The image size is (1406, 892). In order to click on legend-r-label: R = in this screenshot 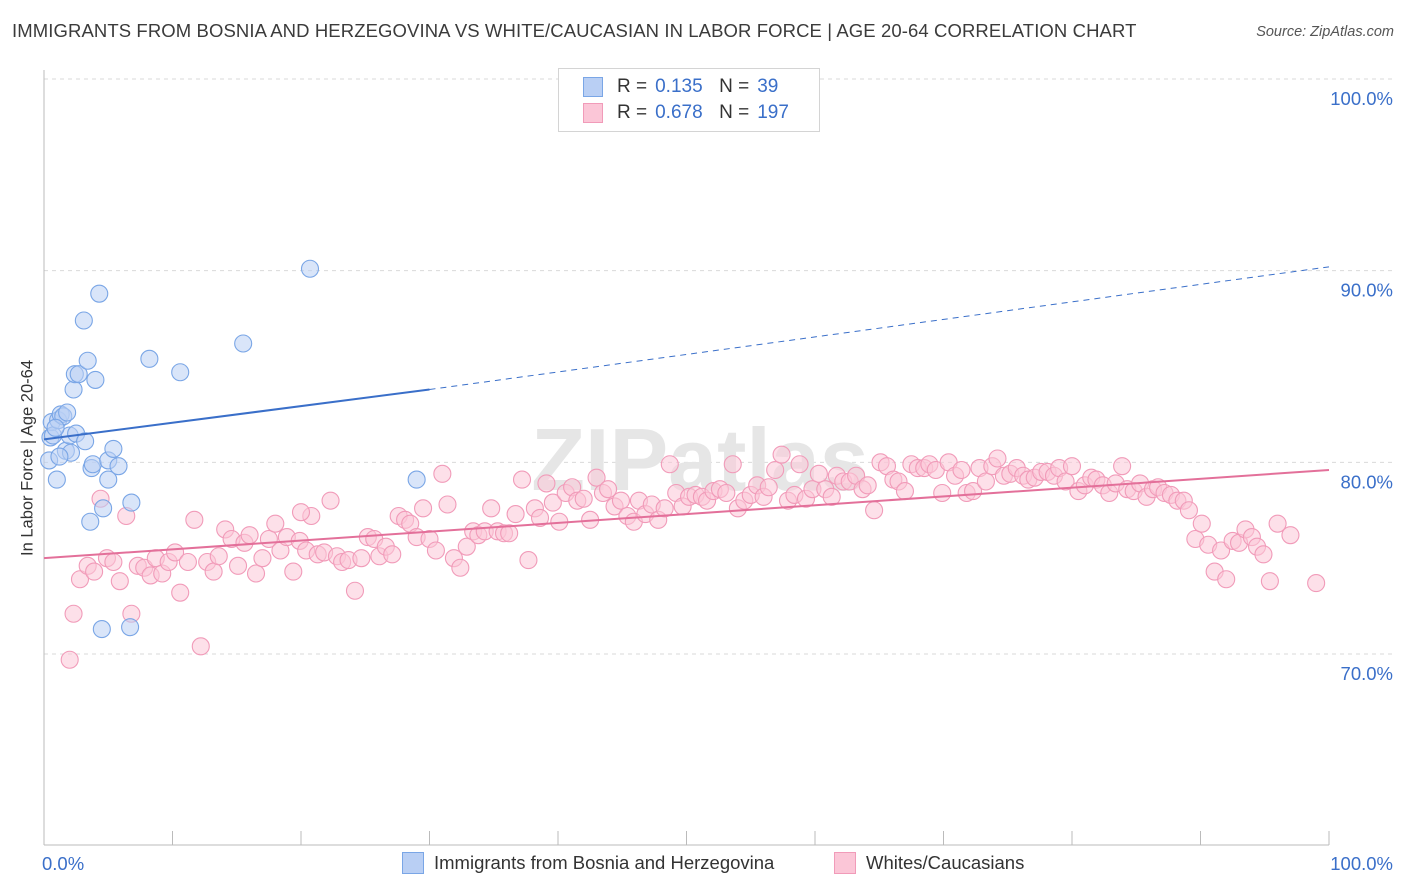, I will do `click(632, 86)`.